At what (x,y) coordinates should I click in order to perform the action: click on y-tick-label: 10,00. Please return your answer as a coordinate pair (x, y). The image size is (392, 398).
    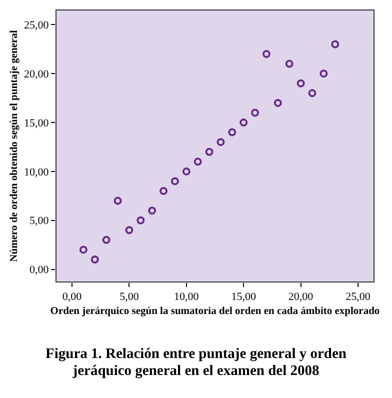
    Looking at the image, I should click on (37, 172).